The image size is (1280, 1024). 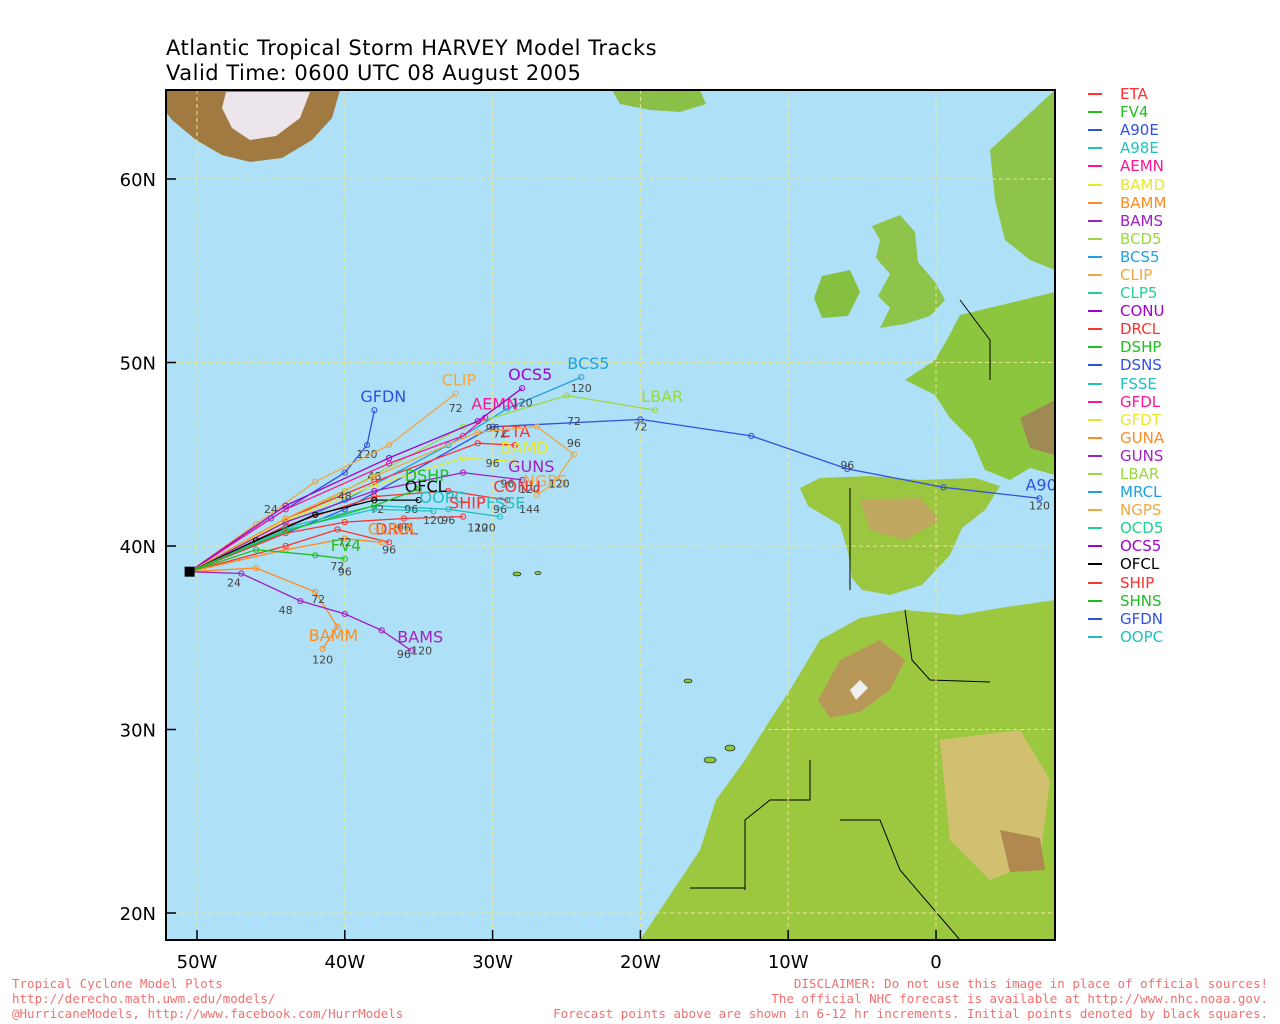 I want to click on footer-site-name: Tropical Cyclone Model Plots, so click(x=117, y=983).